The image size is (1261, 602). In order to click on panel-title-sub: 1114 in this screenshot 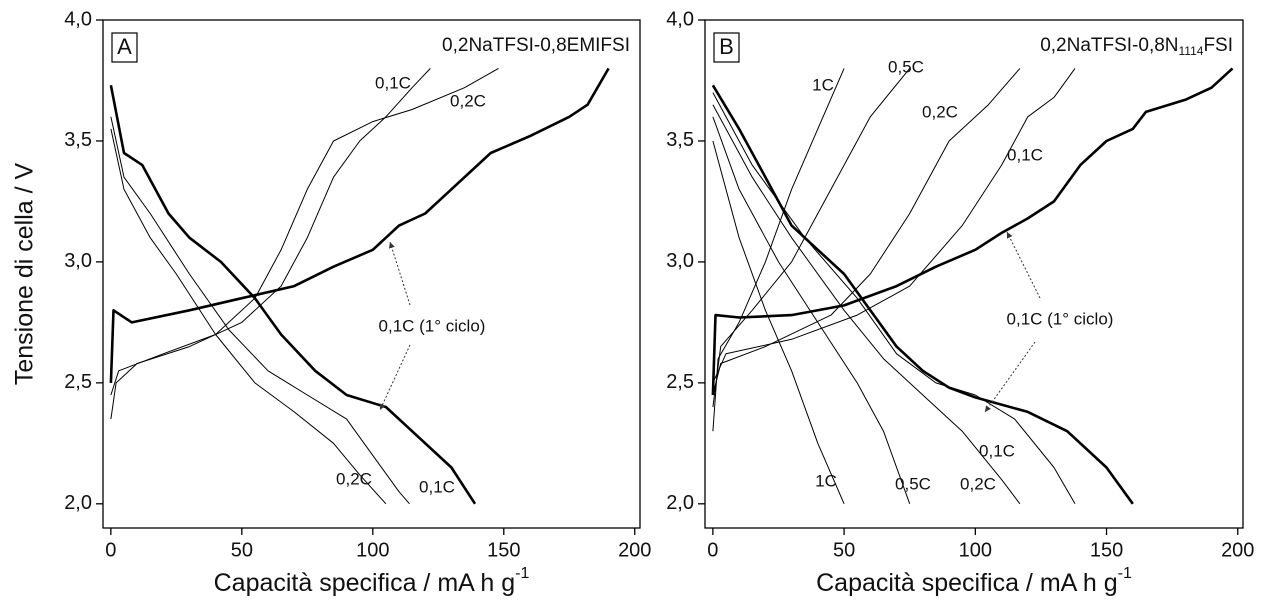, I will do `click(1191, 51)`.